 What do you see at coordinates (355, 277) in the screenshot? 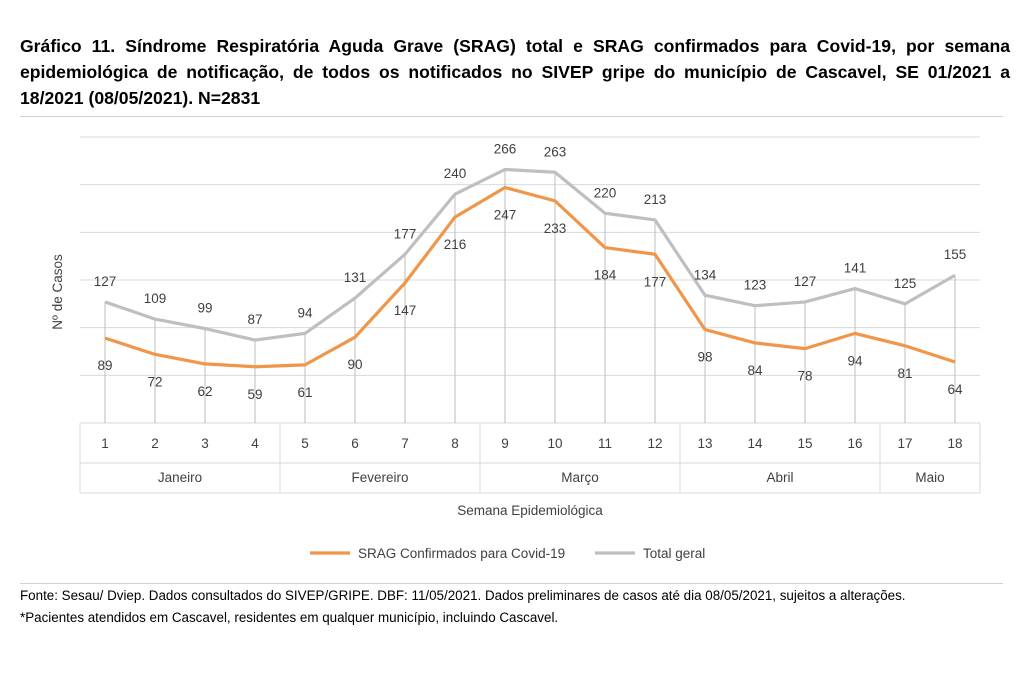
I see `data-label-total: 131` at bounding box center [355, 277].